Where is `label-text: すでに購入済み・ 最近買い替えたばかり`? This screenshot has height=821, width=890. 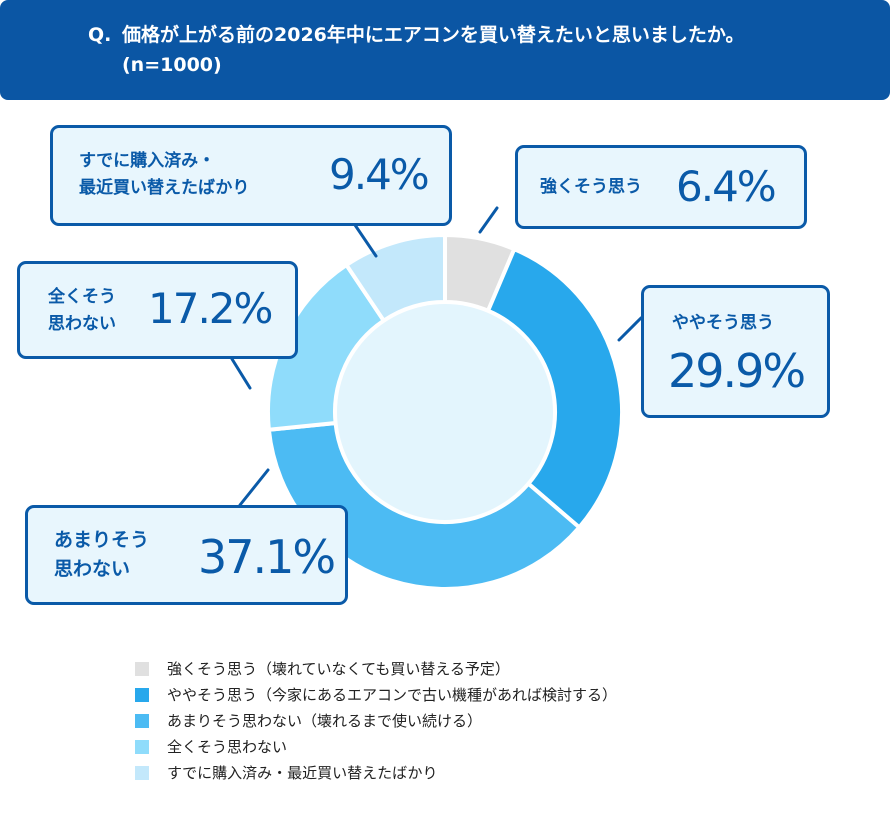
label-text: すでに購入済み・ 最近買い替えたばかり is located at coordinates (164, 174).